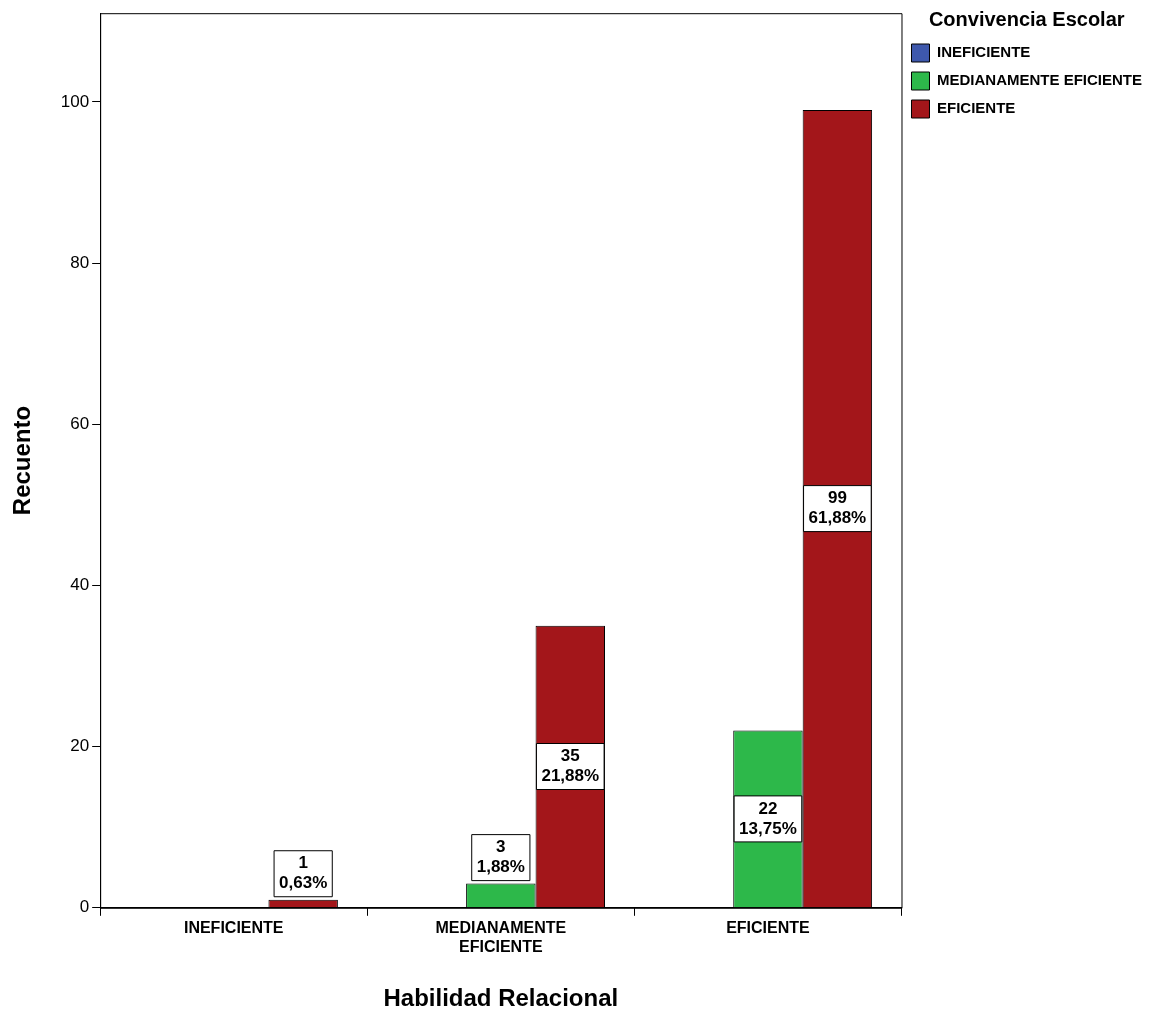  What do you see at coordinates (1040, 80) in the screenshot?
I see `legend-label: MEDIANAMENTE EFICIENTE` at bounding box center [1040, 80].